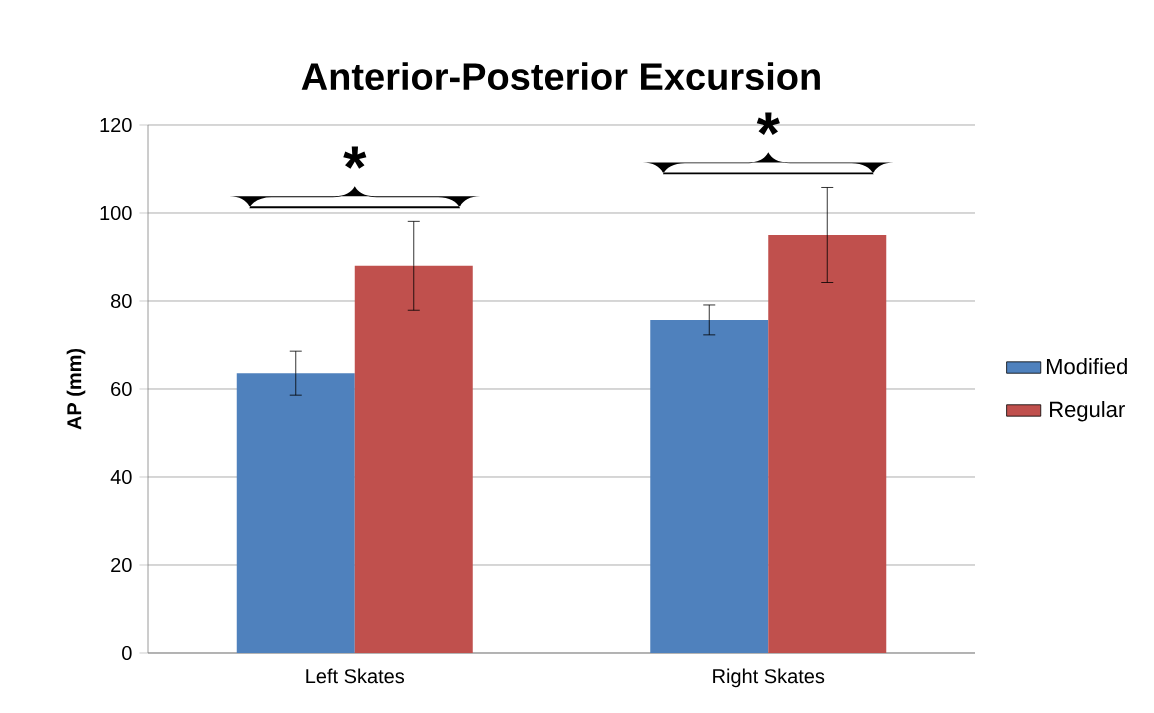 This screenshot has height=713, width=1154. What do you see at coordinates (116, 213) in the screenshot?
I see `y-tick-label: 100` at bounding box center [116, 213].